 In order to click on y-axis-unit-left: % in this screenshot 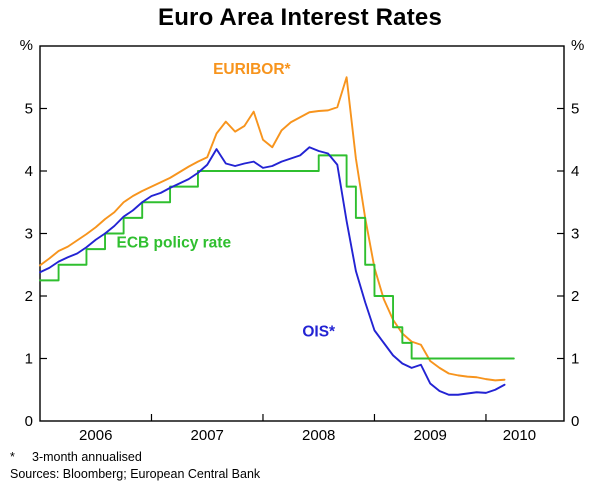, I will do `click(26, 45)`.